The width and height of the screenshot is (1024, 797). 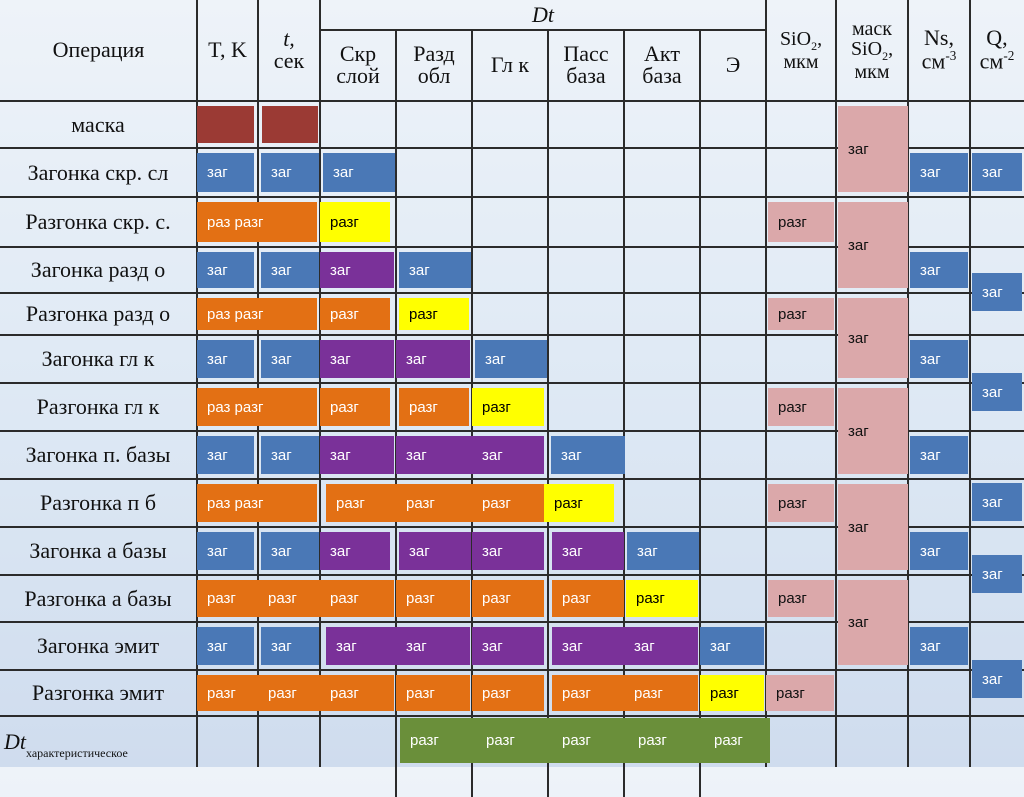 What do you see at coordinates (98, 313) in the screenshot?
I see `row-label: Разгонка разд о` at bounding box center [98, 313].